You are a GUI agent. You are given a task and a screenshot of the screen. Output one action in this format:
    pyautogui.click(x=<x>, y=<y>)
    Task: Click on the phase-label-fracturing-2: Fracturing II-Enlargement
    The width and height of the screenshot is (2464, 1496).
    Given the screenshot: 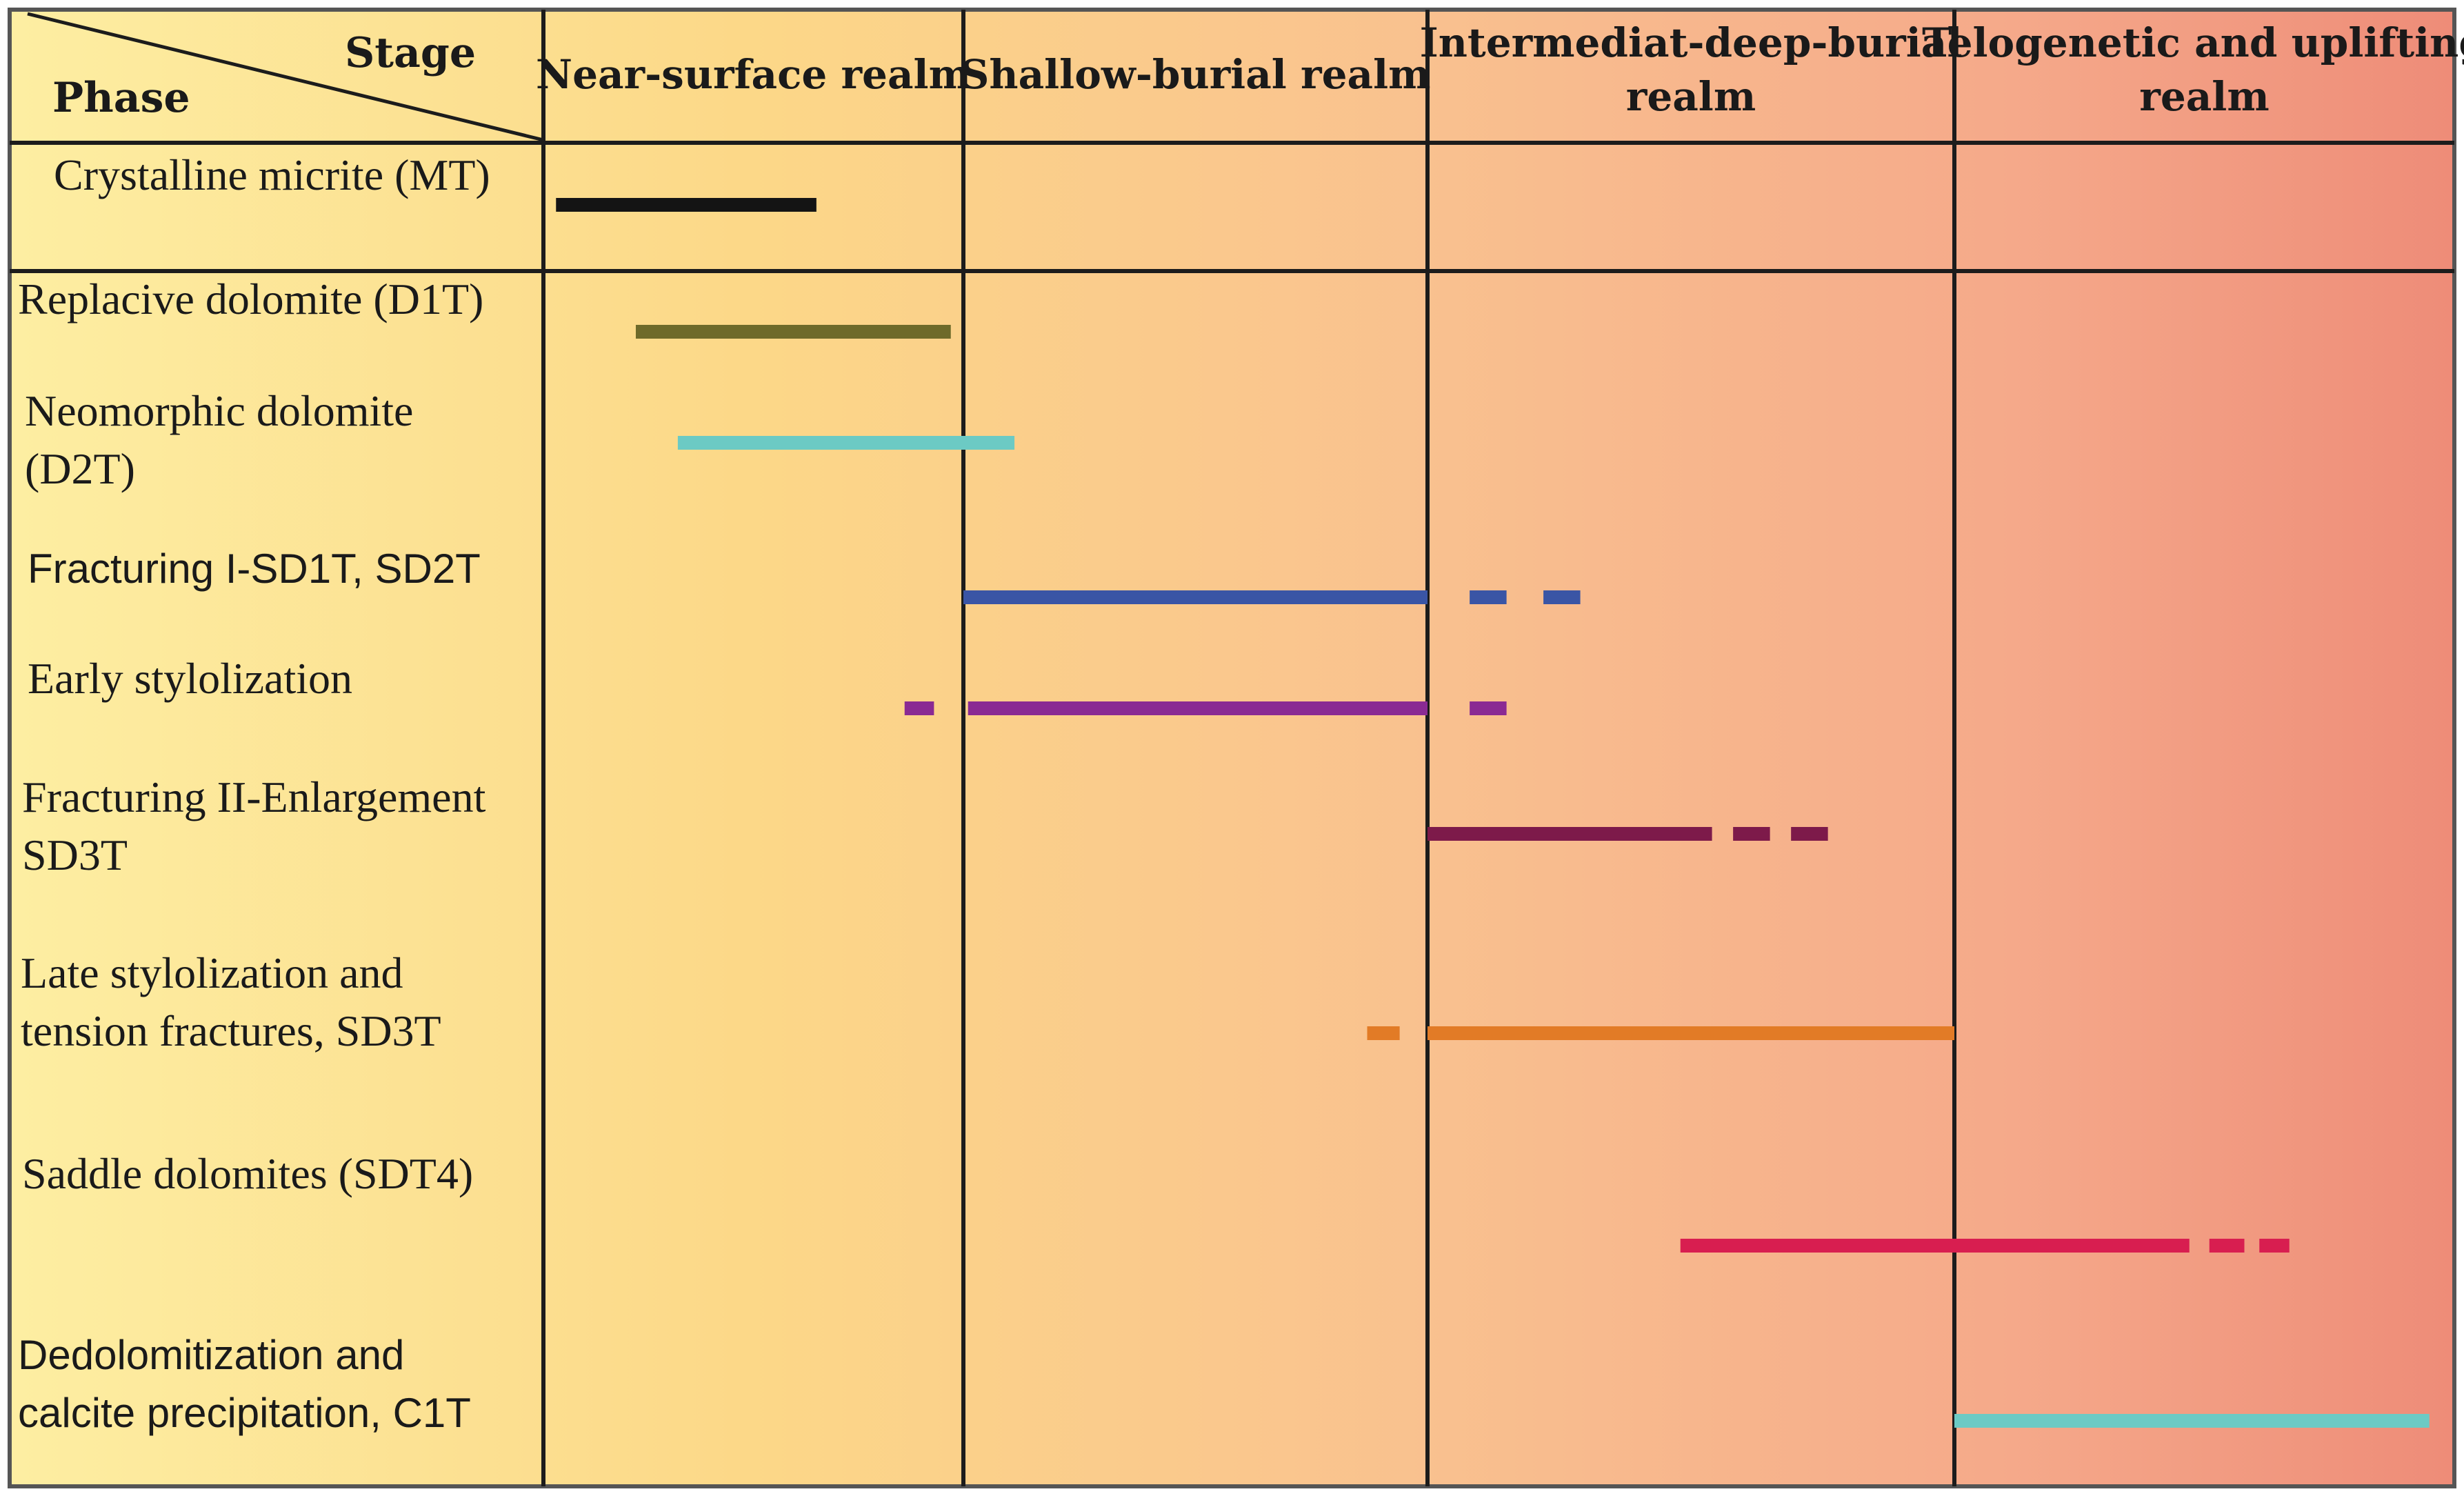 What is the action you would take?
    pyautogui.click(x=254, y=797)
    